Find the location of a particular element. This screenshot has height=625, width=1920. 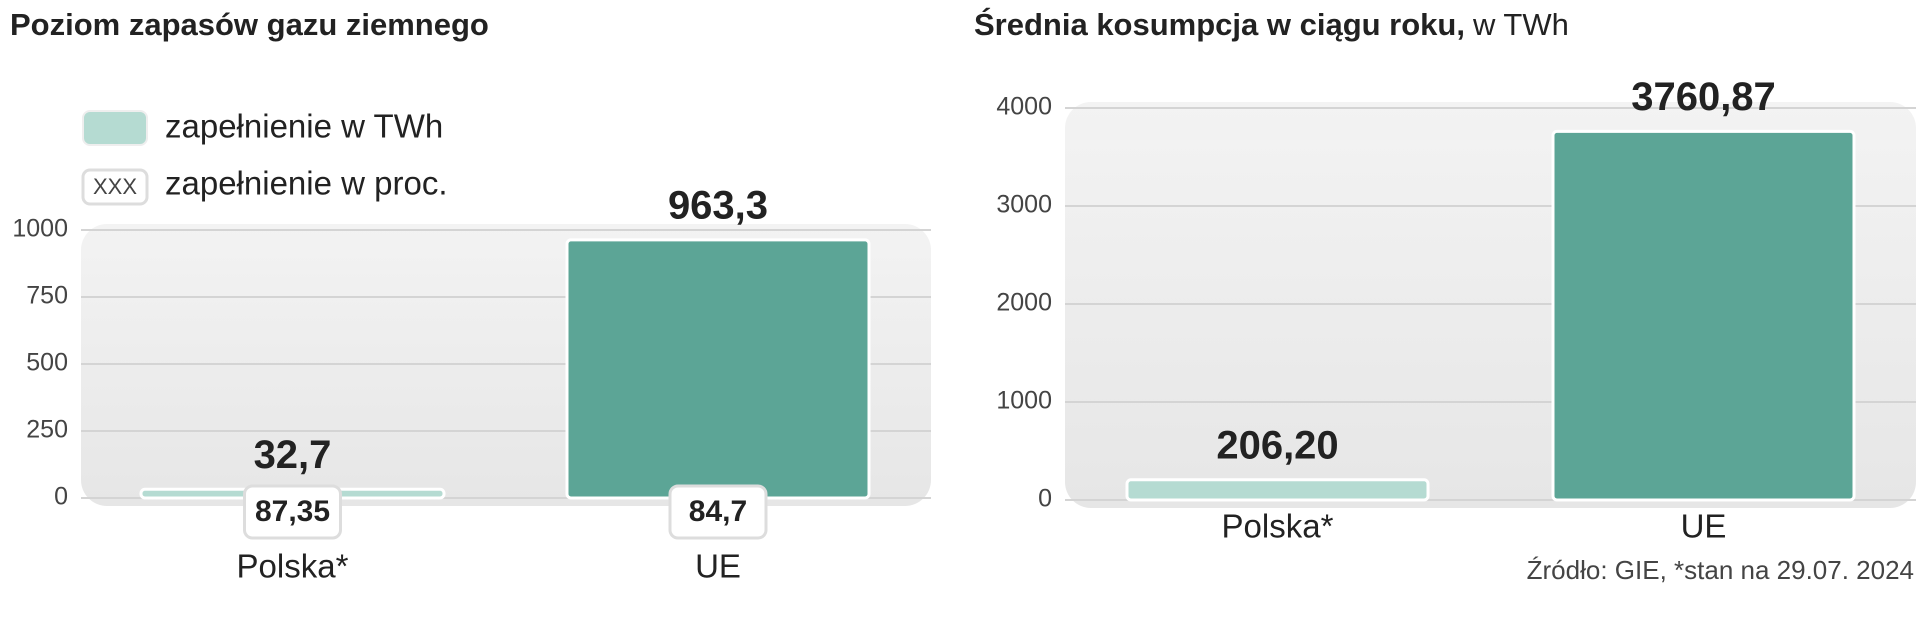

value-label: 3760,87 is located at coordinates (1703, 97).